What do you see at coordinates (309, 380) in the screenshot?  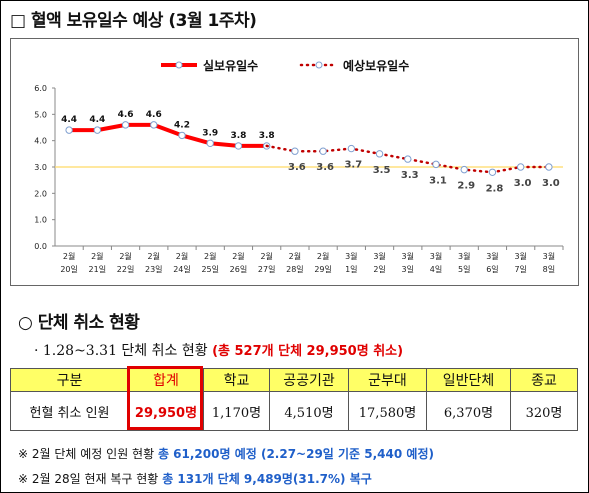 I see `table-header: 공공기관` at bounding box center [309, 380].